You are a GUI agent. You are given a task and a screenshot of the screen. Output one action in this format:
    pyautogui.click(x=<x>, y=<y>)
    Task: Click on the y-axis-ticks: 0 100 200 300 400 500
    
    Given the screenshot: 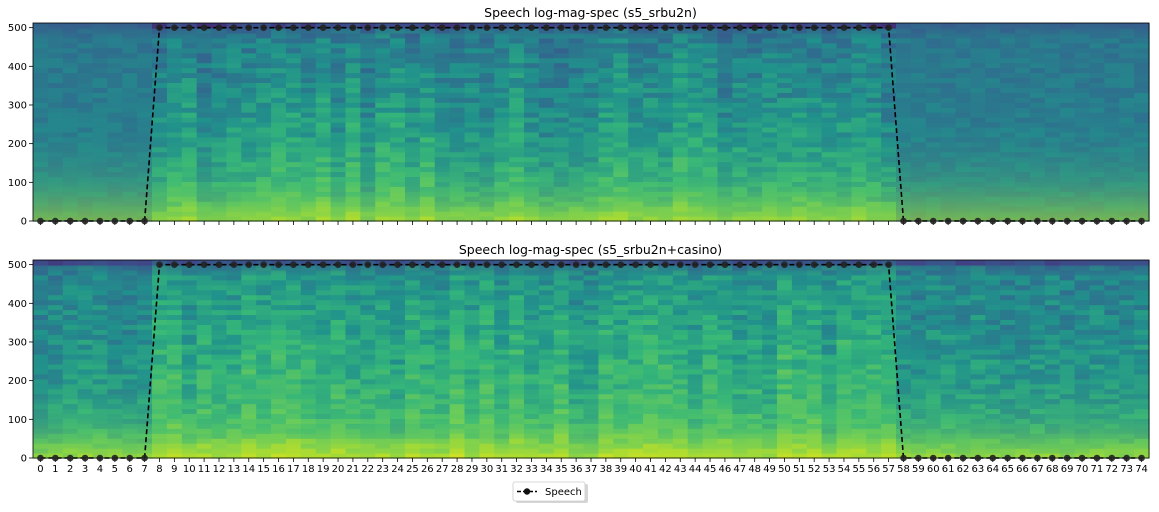 What is the action you would take?
    pyautogui.click(x=20, y=125)
    